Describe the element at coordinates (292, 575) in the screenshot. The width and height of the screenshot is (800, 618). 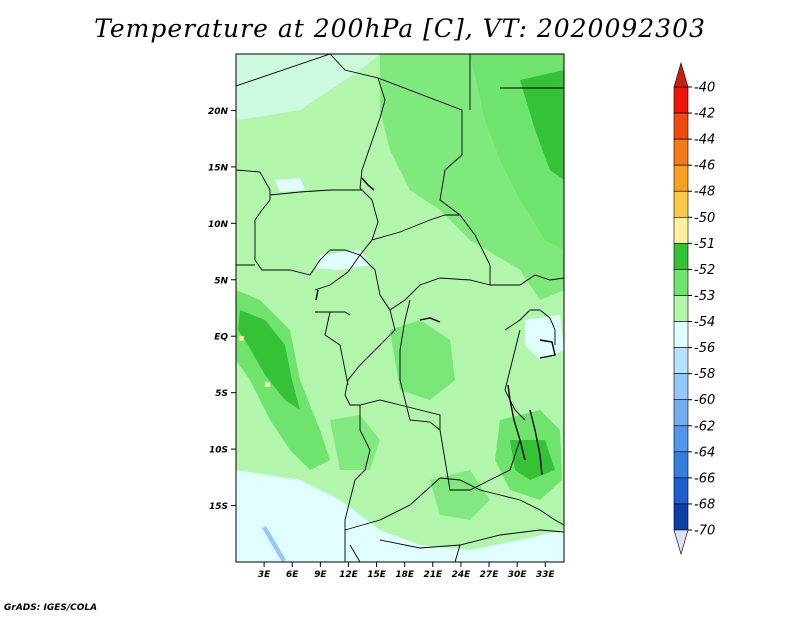
I see `lon-label: 6E` at that location.